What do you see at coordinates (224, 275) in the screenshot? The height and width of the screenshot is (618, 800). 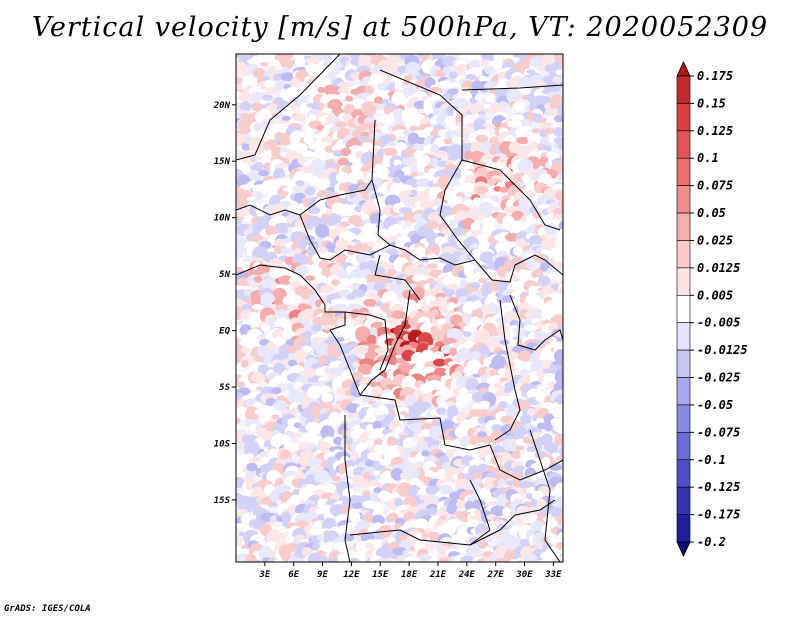 I see `lat-label: 5N` at bounding box center [224, 275].